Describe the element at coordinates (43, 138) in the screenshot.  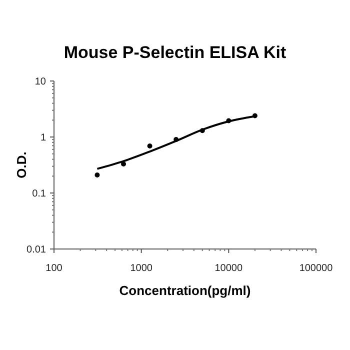
I see `y-tick-label: 1` at that location.